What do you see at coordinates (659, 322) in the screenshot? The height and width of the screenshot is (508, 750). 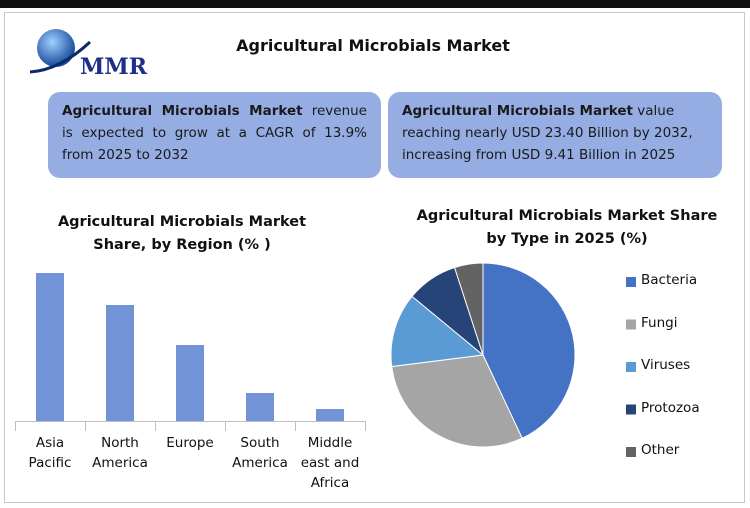 I see `legend-label: Fungi` at bounding box center [659, 322].